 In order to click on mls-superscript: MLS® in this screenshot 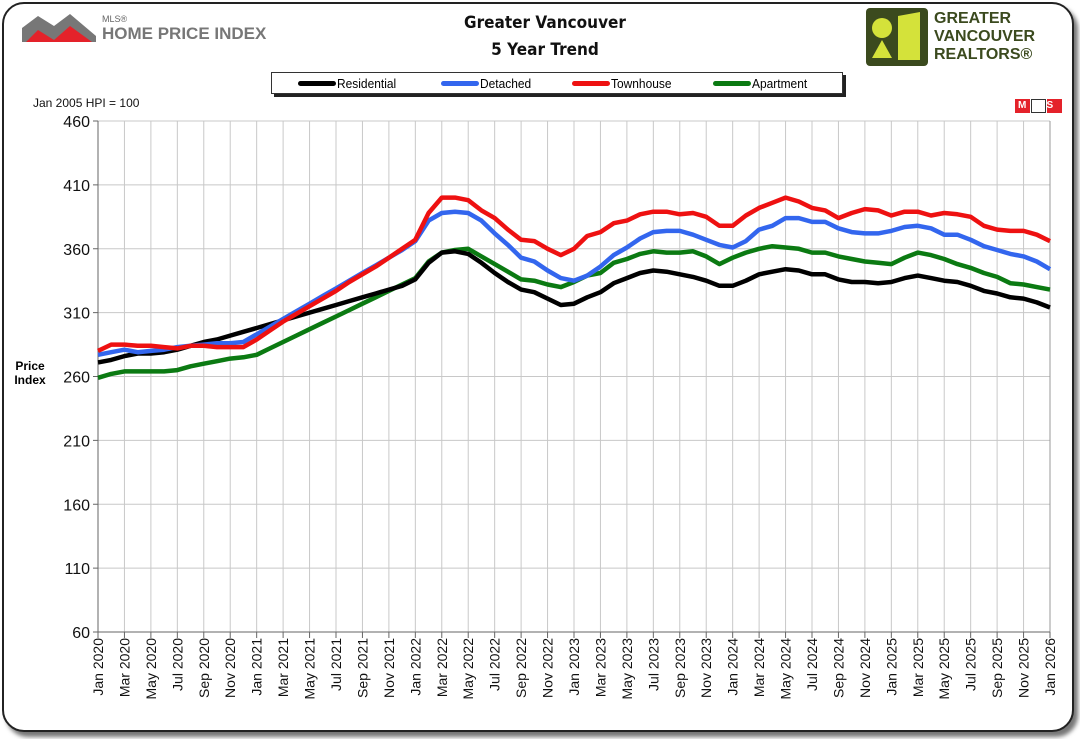, I will do `click(115, 19)`.